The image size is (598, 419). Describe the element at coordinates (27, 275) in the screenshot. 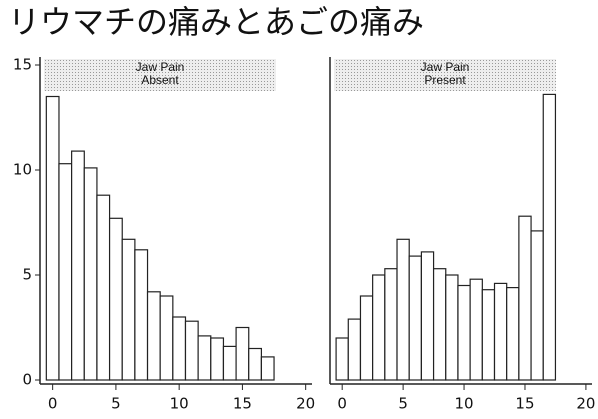

I see `y-tick-label: 5` at that location.